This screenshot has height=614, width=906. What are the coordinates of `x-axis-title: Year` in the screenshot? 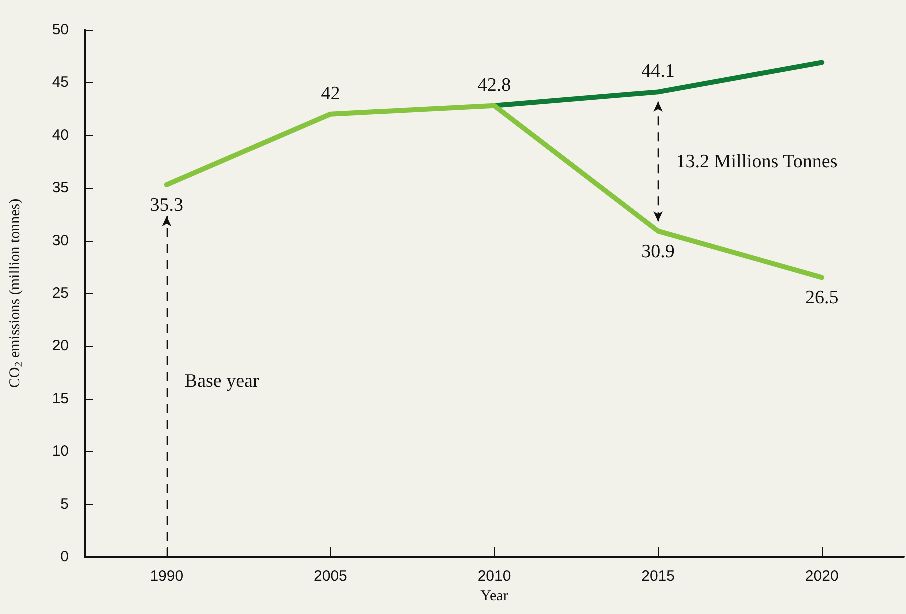 It's located at (494, 596).